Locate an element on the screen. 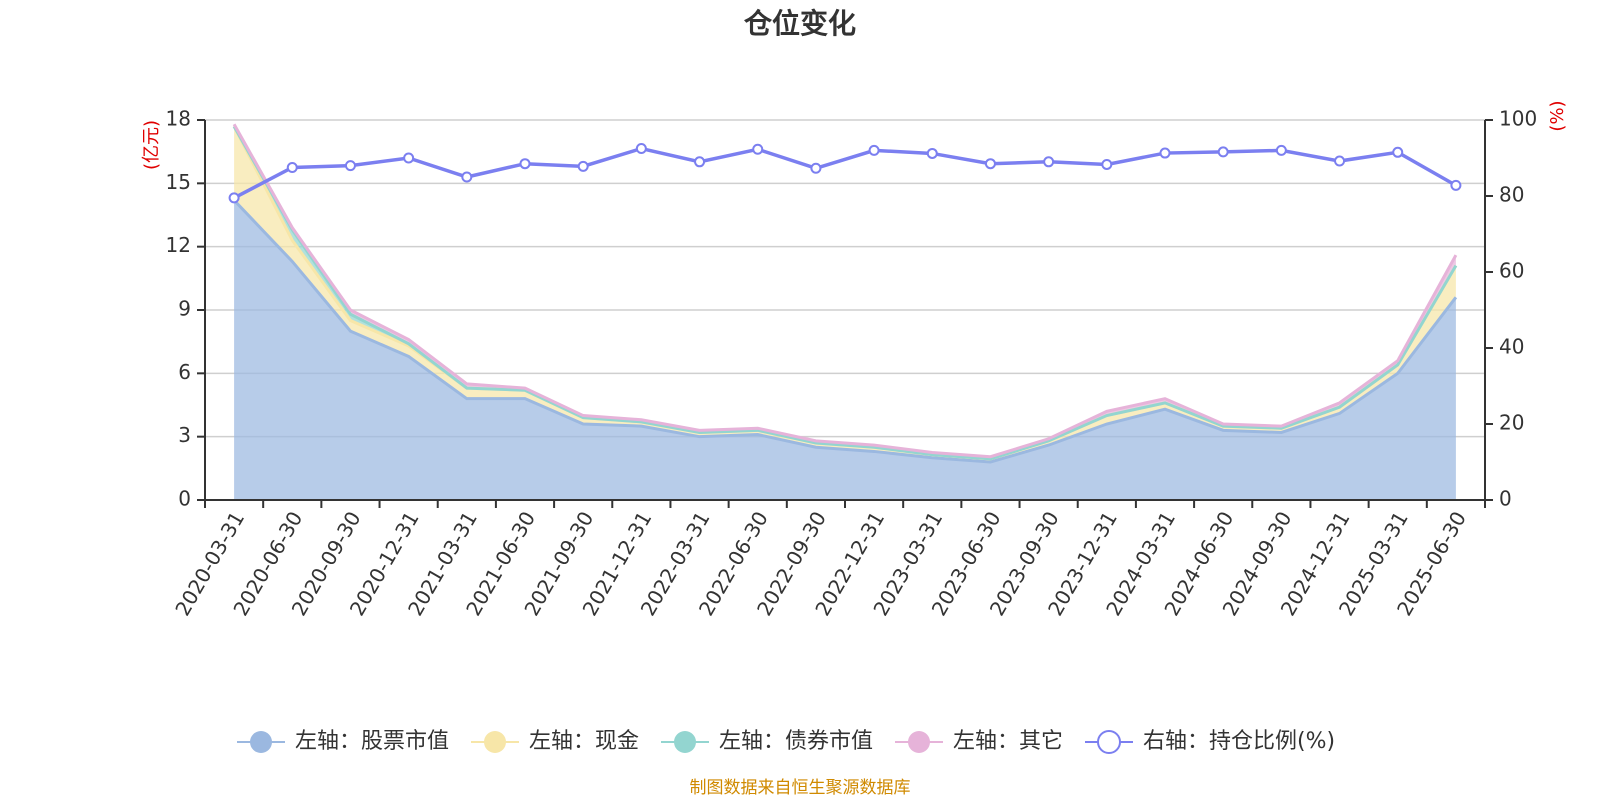 The width and height of the screenshot is (1600, 800). right-tick-label: 100 is located at coordinates (1518, 119).